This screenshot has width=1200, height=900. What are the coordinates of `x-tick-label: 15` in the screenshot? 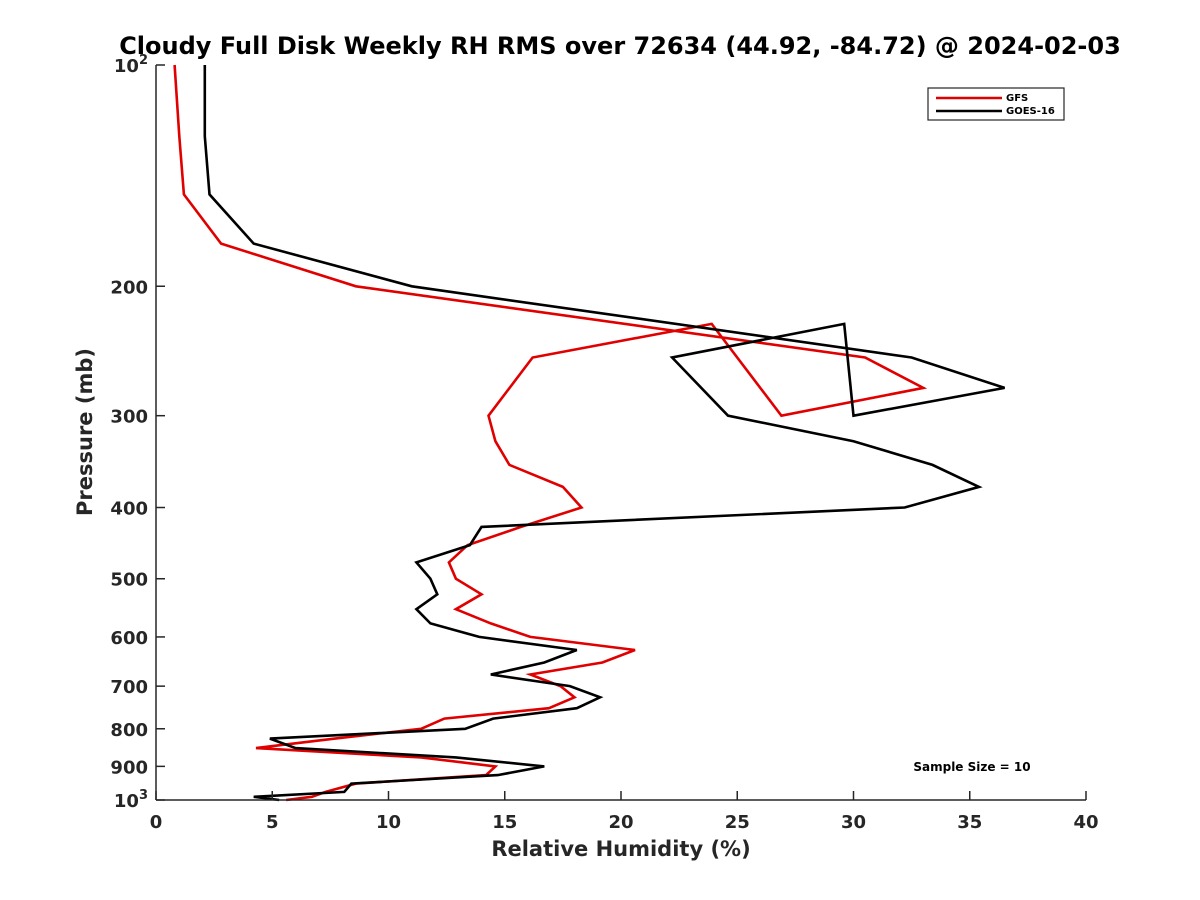 It's located at (504, 822).